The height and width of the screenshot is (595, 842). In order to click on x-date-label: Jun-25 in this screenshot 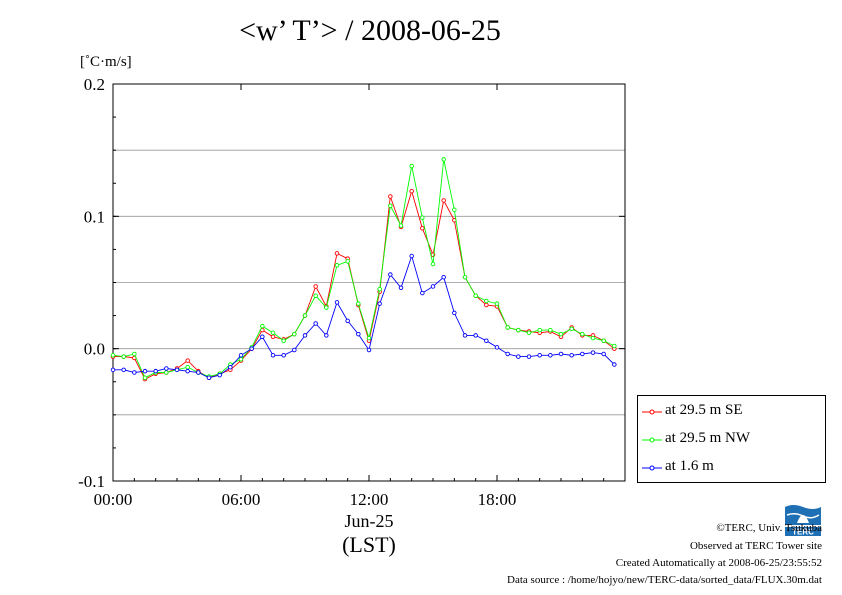, I will do `click(369, 521)`.